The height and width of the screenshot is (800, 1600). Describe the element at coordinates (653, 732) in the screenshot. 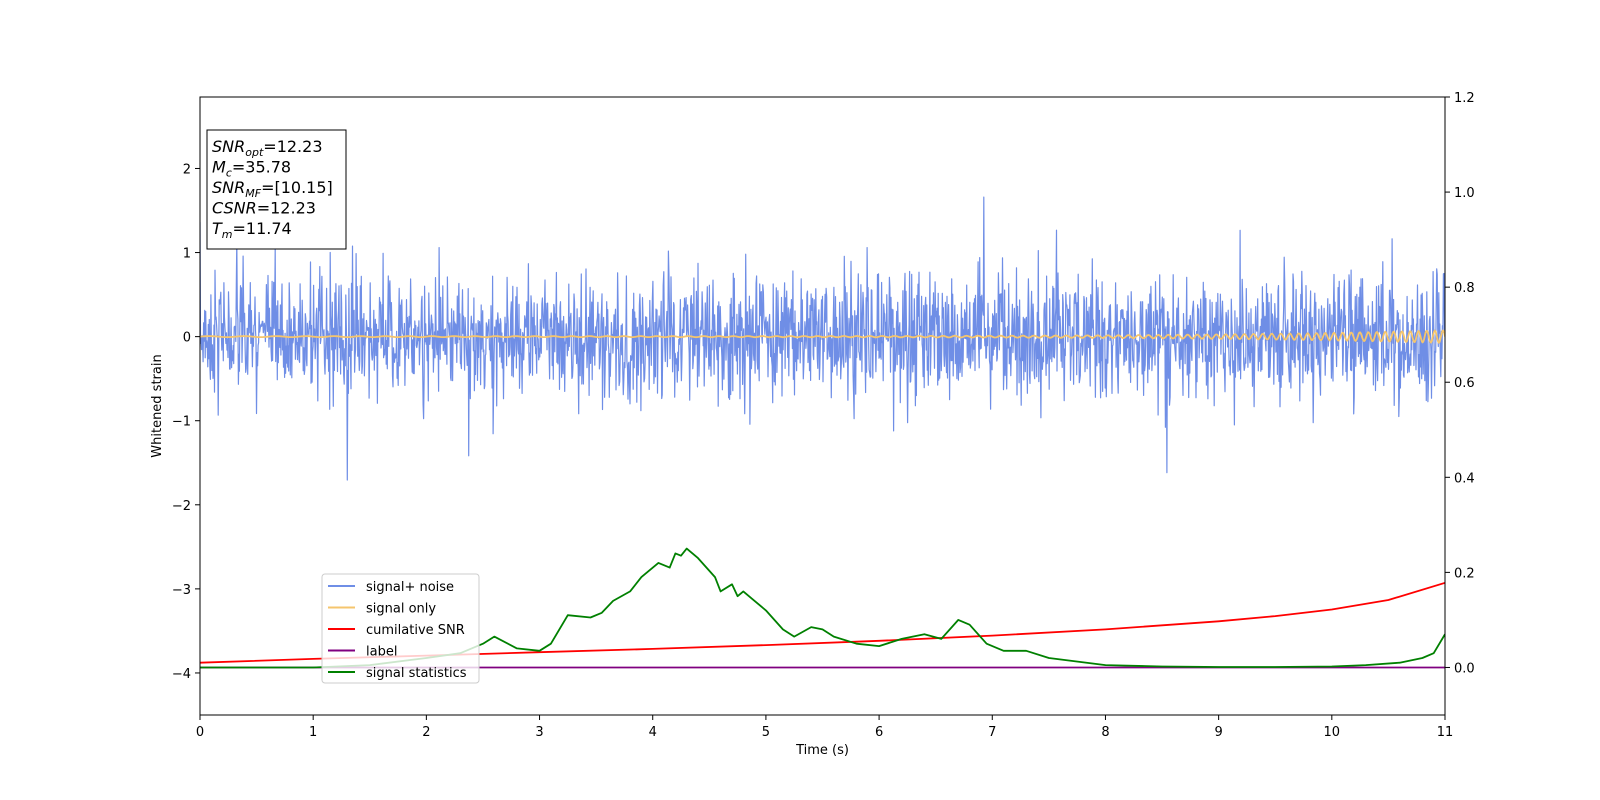

I see `x-tick-label: 4` at that location.